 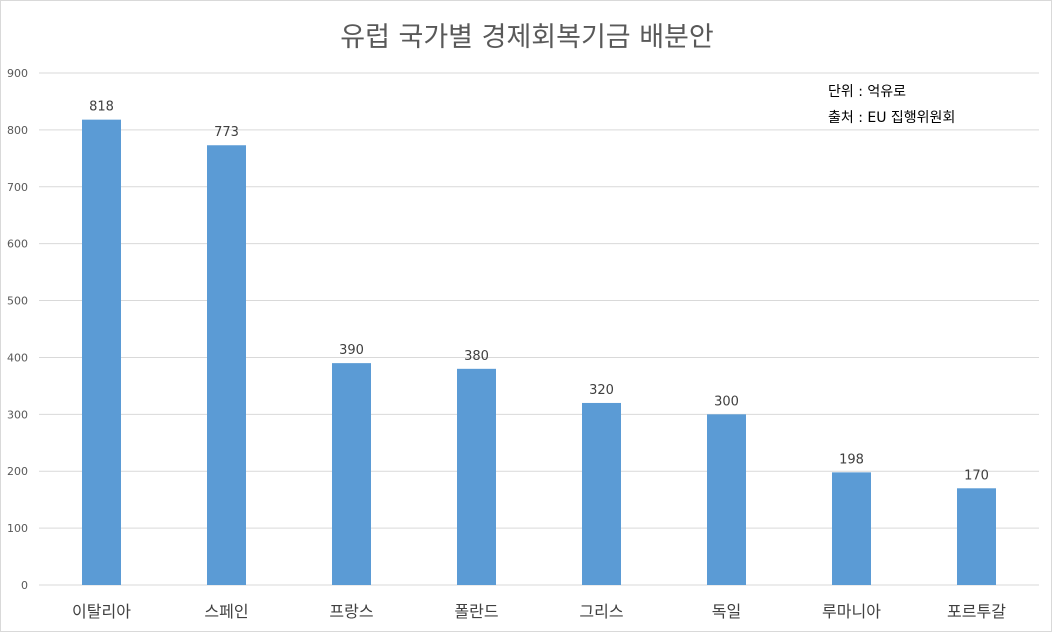 What do you see at coordinates (726, 611) in the screenshot?
I see `x-tick-label-독일: 독일` at bounding box center [726, 611].